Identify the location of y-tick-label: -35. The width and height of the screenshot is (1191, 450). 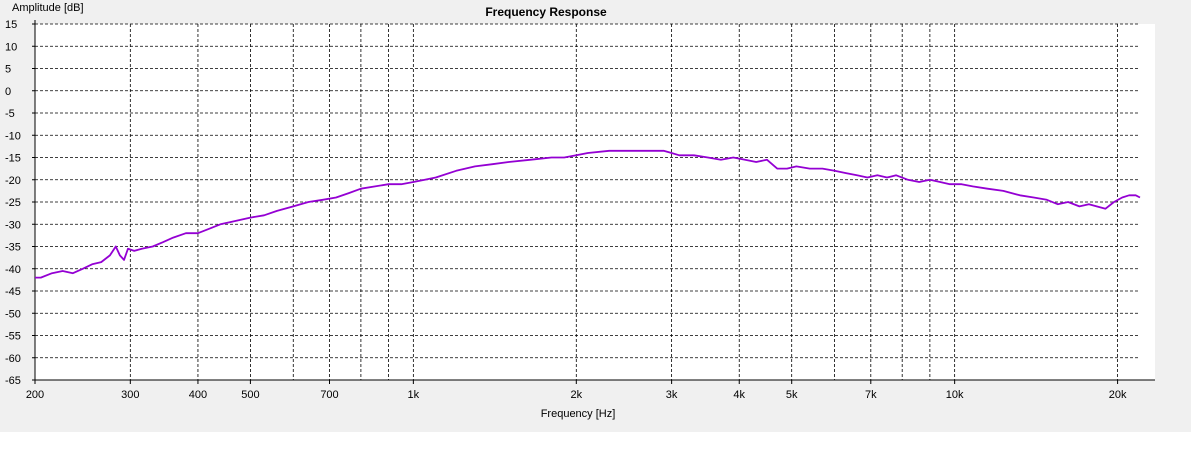
(13, 248).